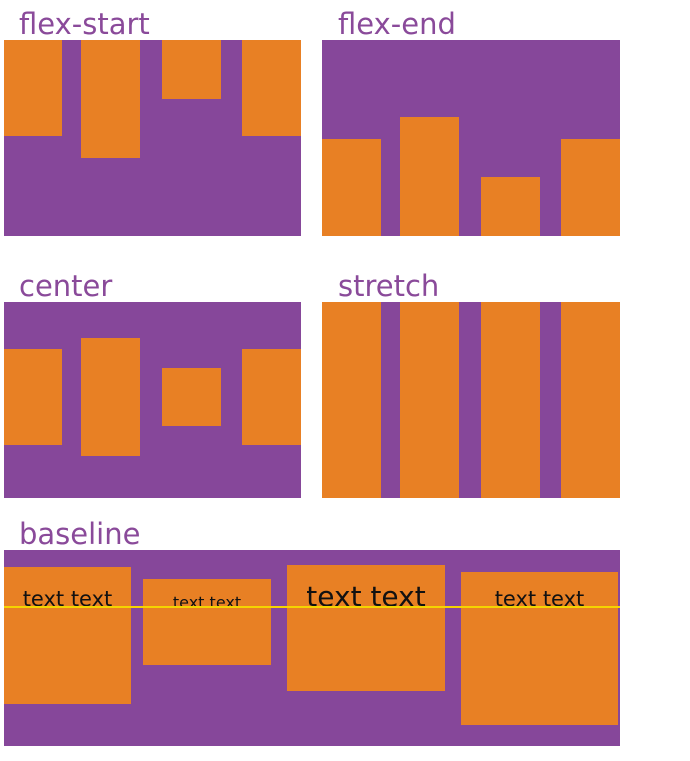 This screenshot has width=690, height=761. I want to click on label-center: center, so click(66, 286).